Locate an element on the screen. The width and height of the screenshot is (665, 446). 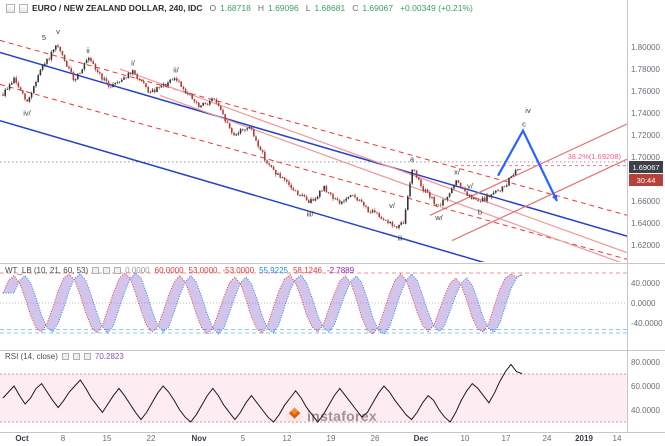
symbol-title: EURO / NEW ZEALAND DOLLAR, 240, IDC is located at coordinates (117, 8).